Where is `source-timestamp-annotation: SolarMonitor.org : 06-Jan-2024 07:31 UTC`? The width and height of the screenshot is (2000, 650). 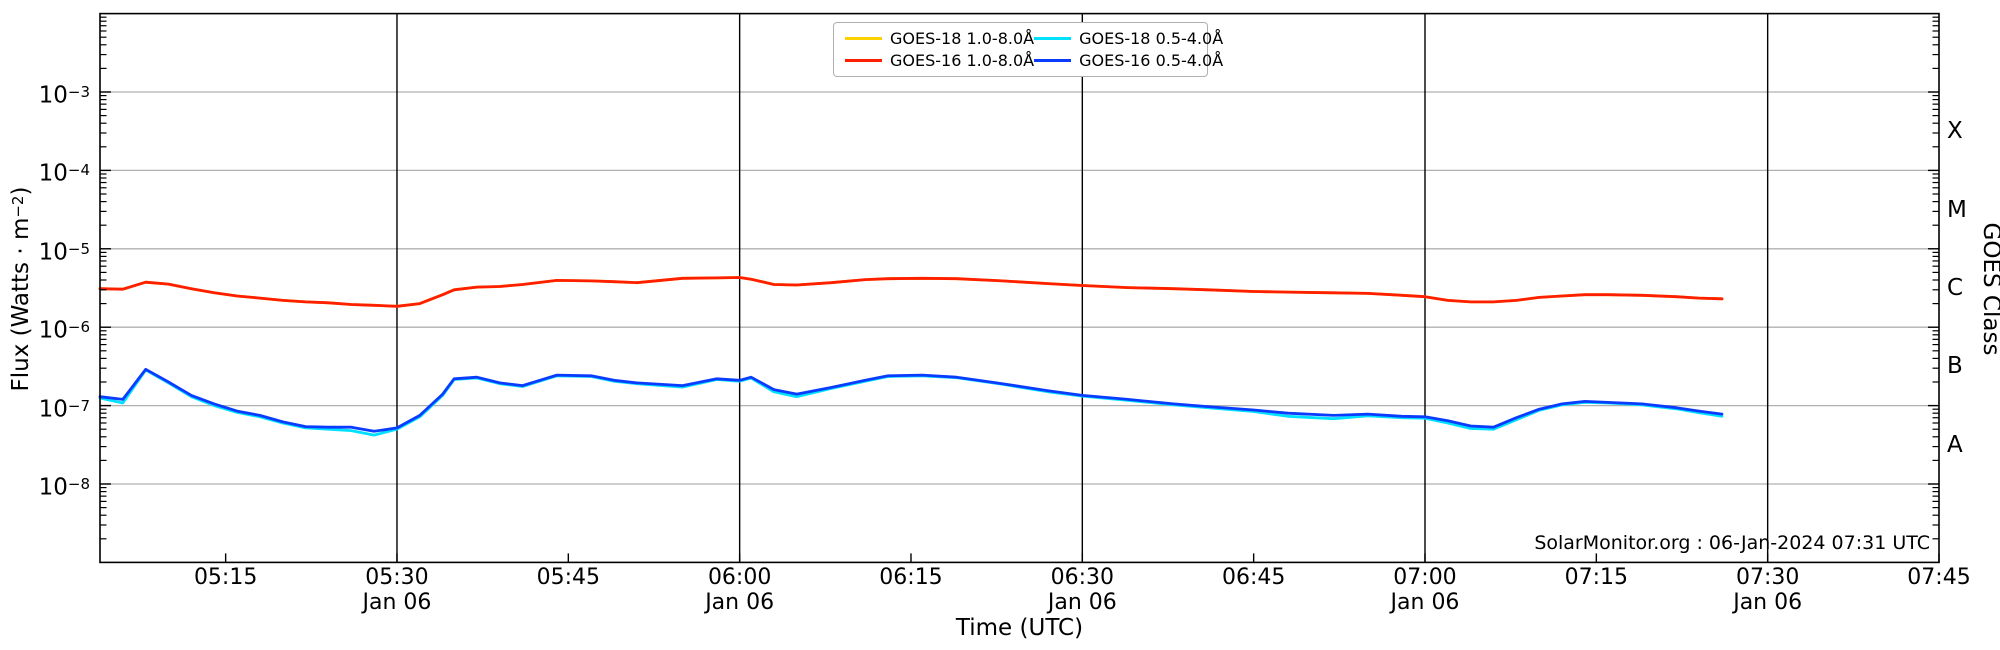
source-timestamp-annotation: SolarMonitor.org : 06-Jan-2024 07:31 UTC is located at coordinates (1732, 543).